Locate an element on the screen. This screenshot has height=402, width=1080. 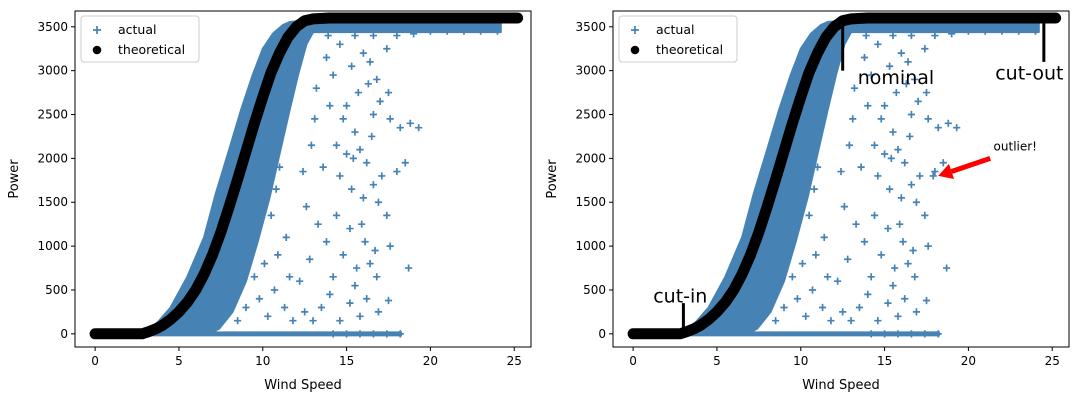
outlier-arrow is located at coordinates (971, 165).